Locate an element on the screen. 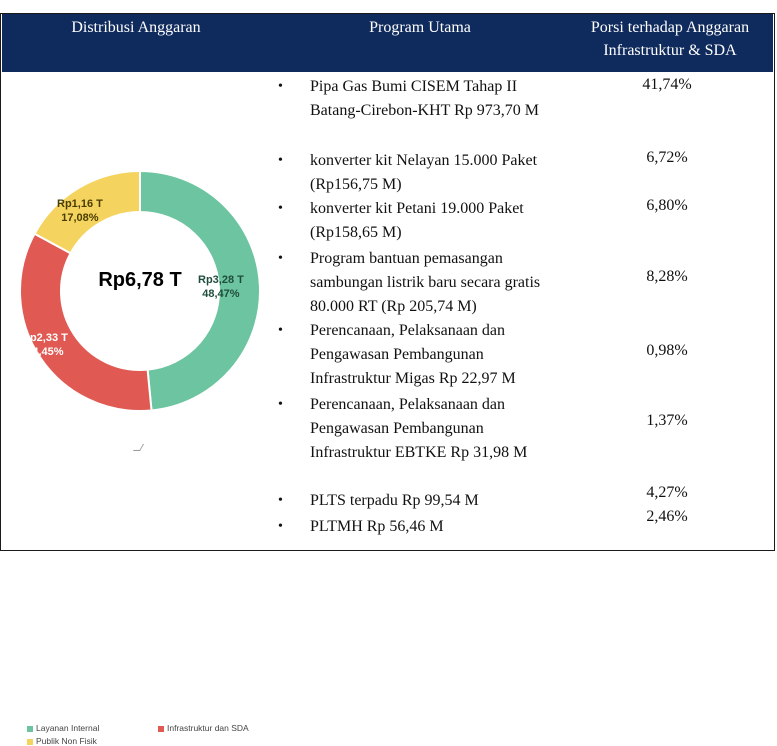 The width and height of the screenshot is (777, 746). portion-value: 4,27% is located at coordinates (667, 492).